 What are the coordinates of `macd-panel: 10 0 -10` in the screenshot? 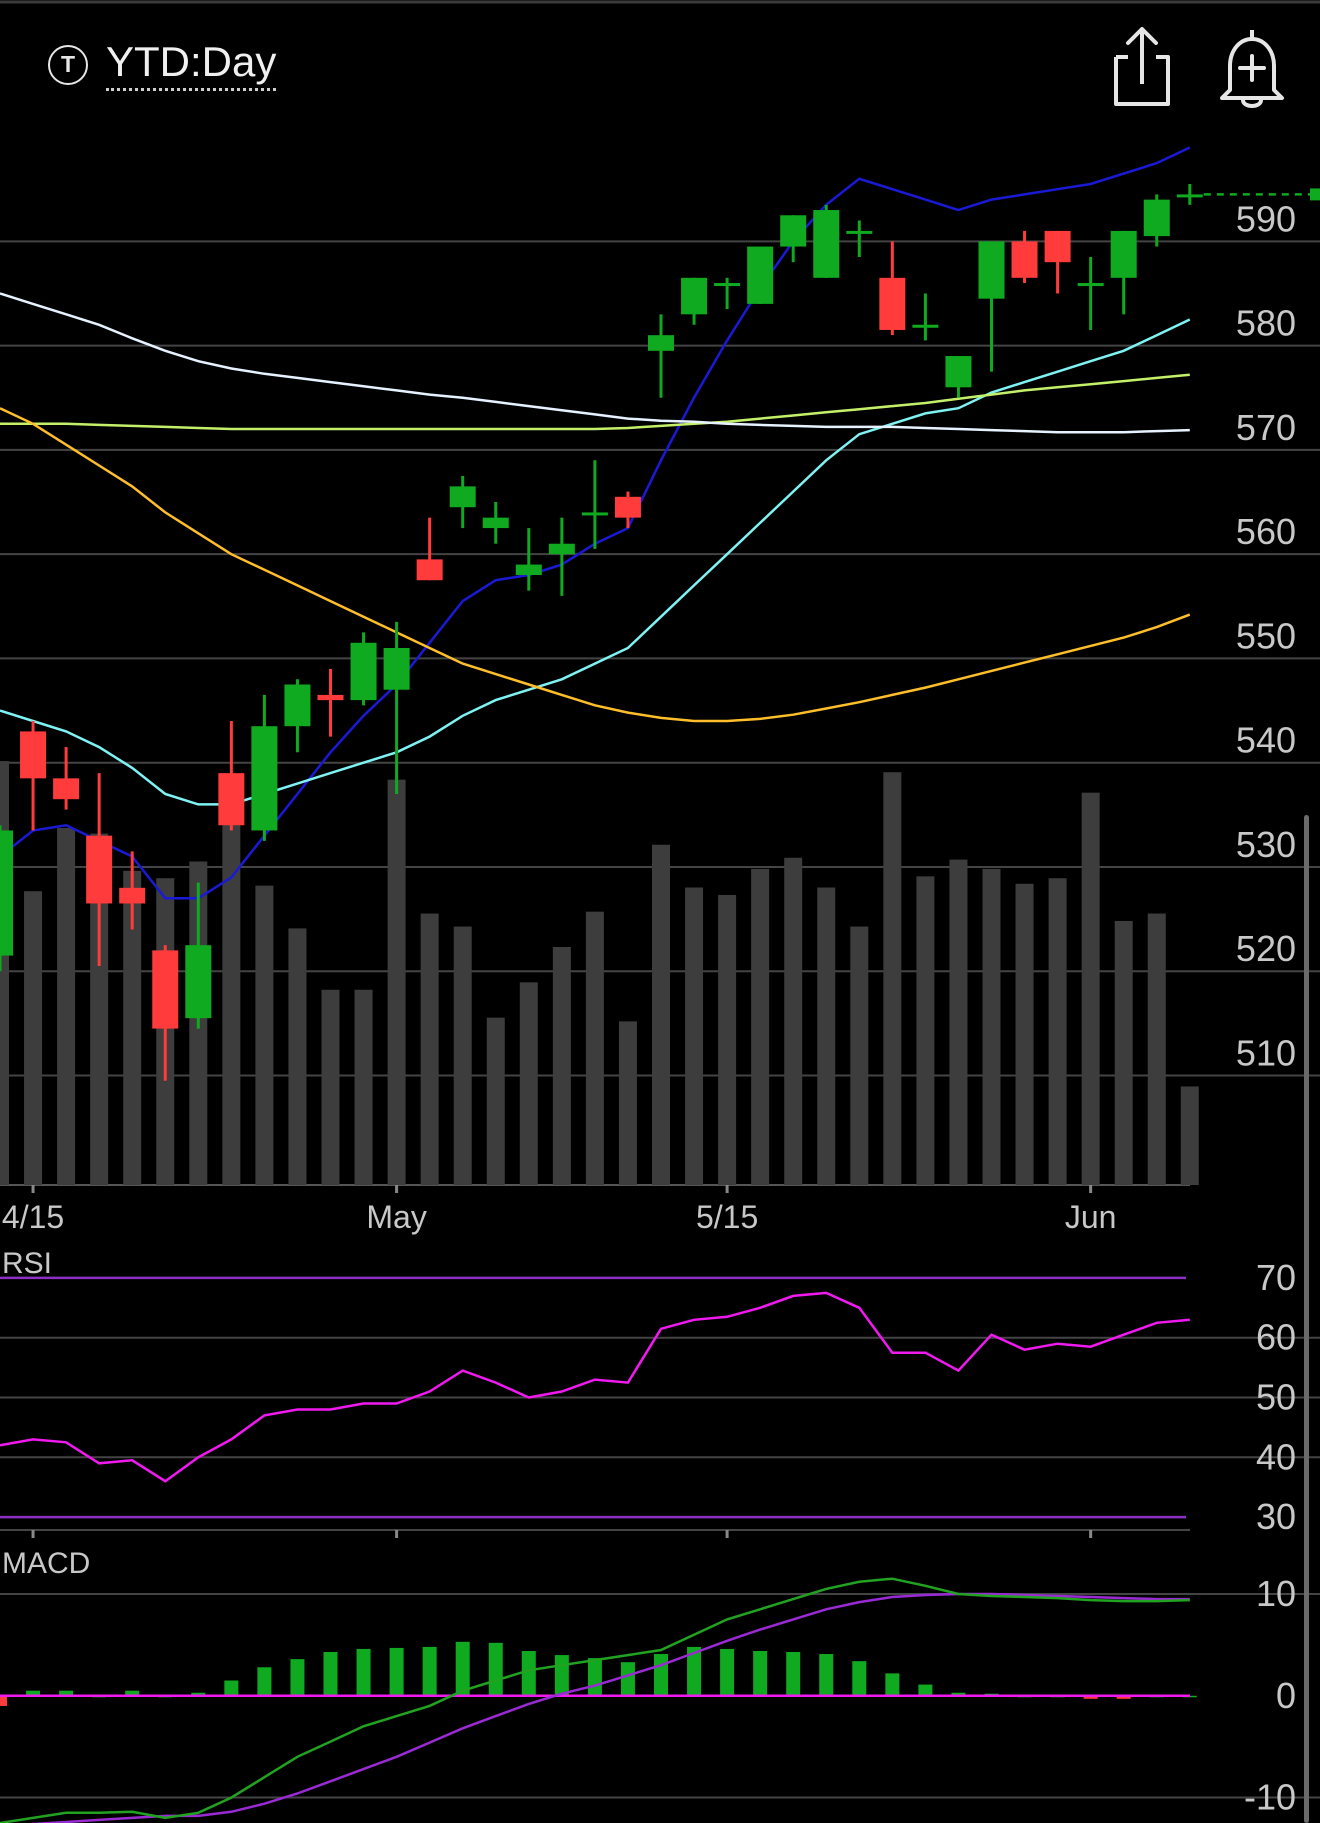 It's located at (660, 1698).